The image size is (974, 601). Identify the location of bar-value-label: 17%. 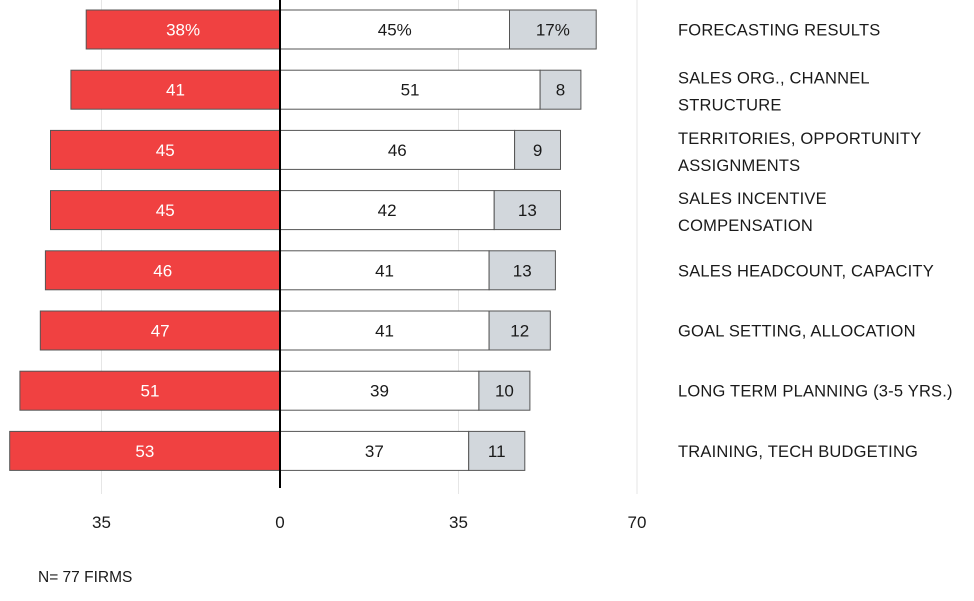
(553, 30).